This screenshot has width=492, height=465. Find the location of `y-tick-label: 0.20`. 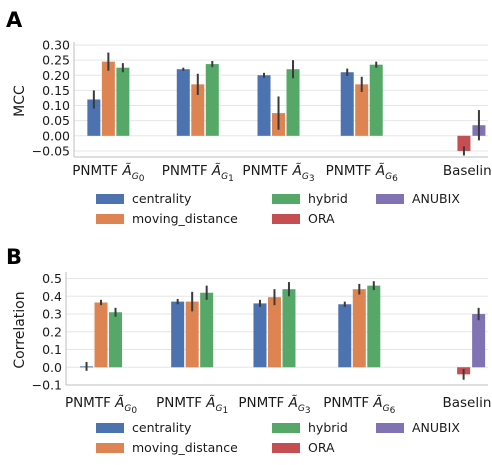

y-tick-label: 0.20 is located at coordinates (56, 75).